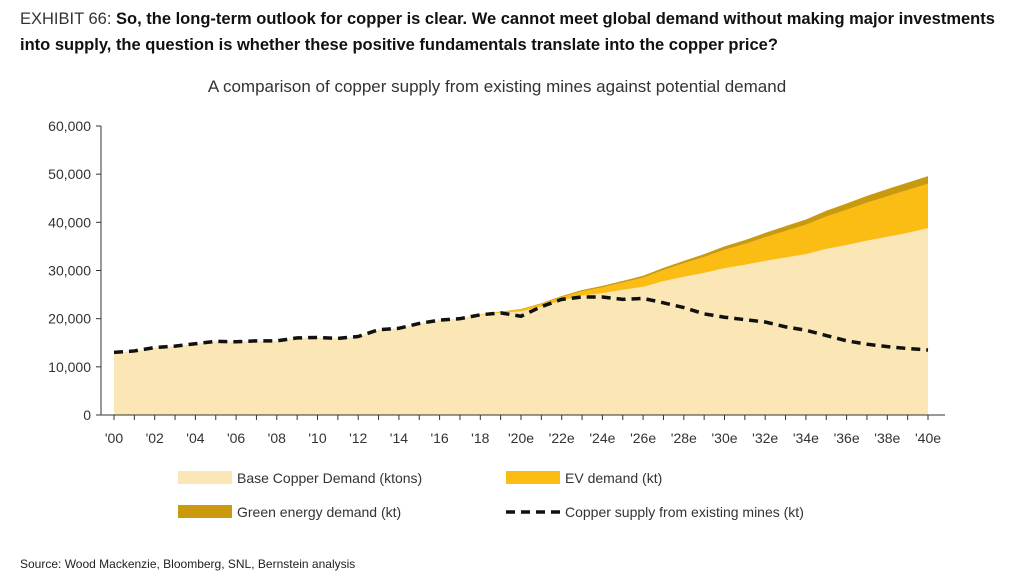 This screenshot has height=576, width=1011. Describe the element at coordinates (480, 438) in the screenshot. I see `x-tick-label: '18` at that location.